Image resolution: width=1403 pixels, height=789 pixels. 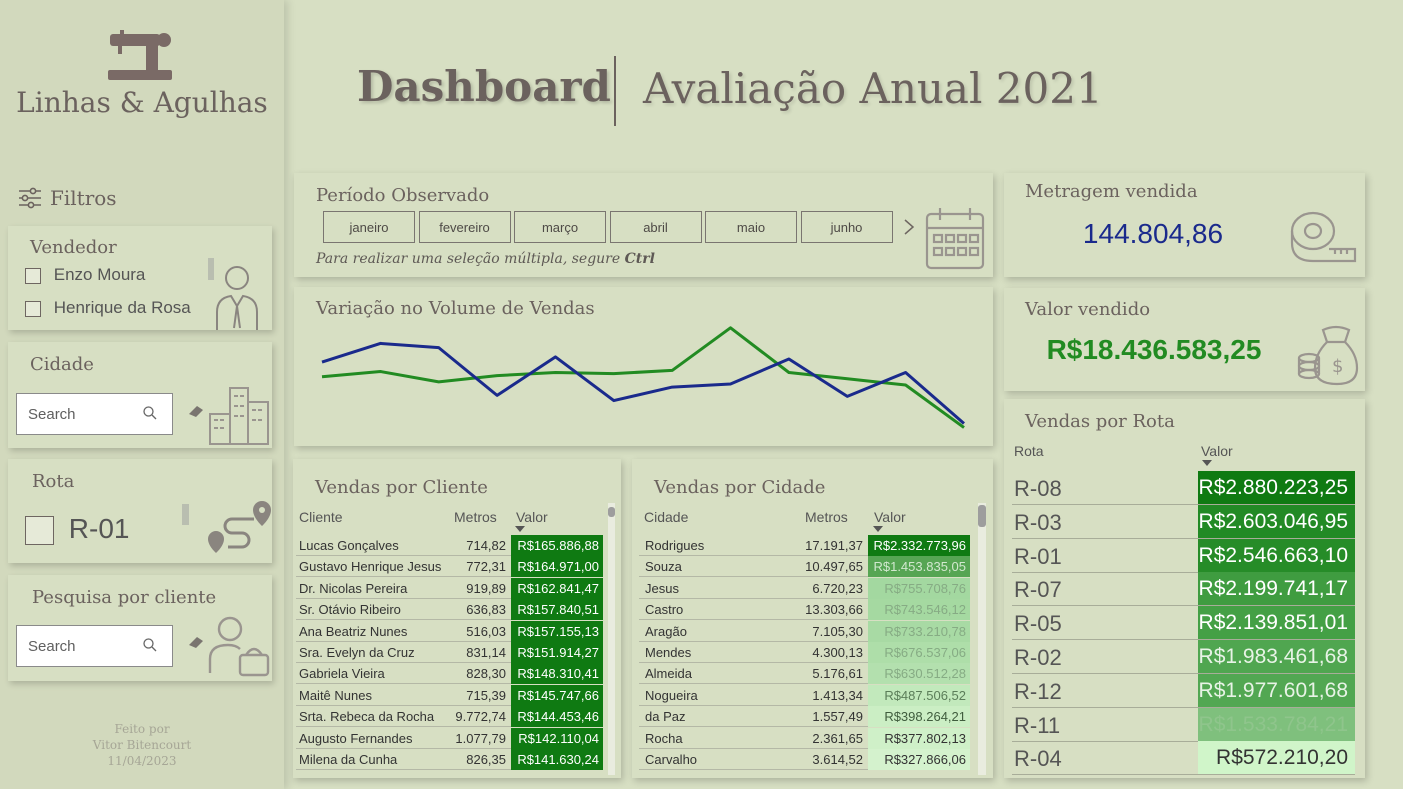 I want to click on vendedor-option-enzo: Enzo Moura, so click(x=85, y=275).